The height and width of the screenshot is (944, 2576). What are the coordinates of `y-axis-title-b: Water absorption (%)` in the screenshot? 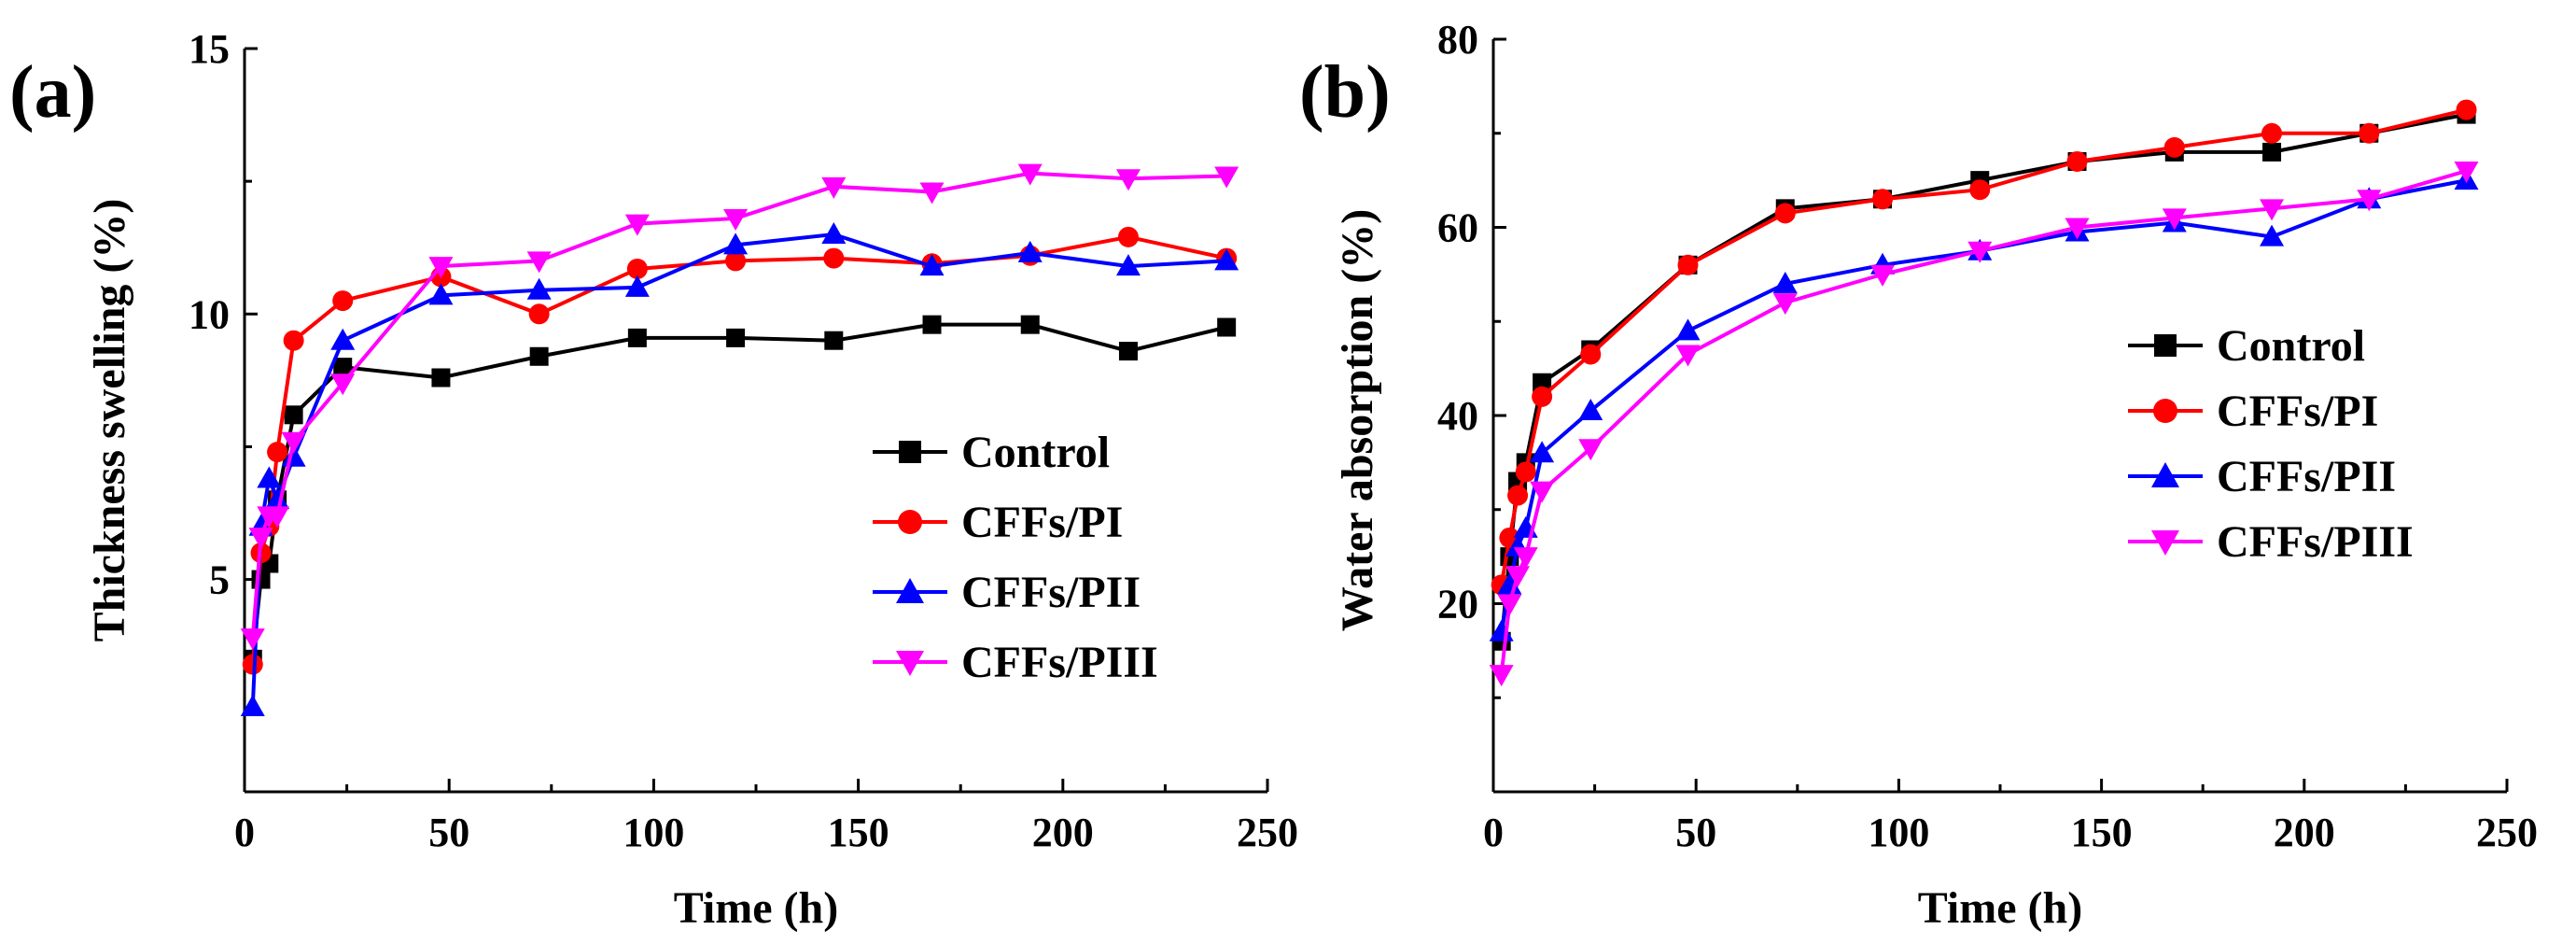 It's located at (1357, 420).